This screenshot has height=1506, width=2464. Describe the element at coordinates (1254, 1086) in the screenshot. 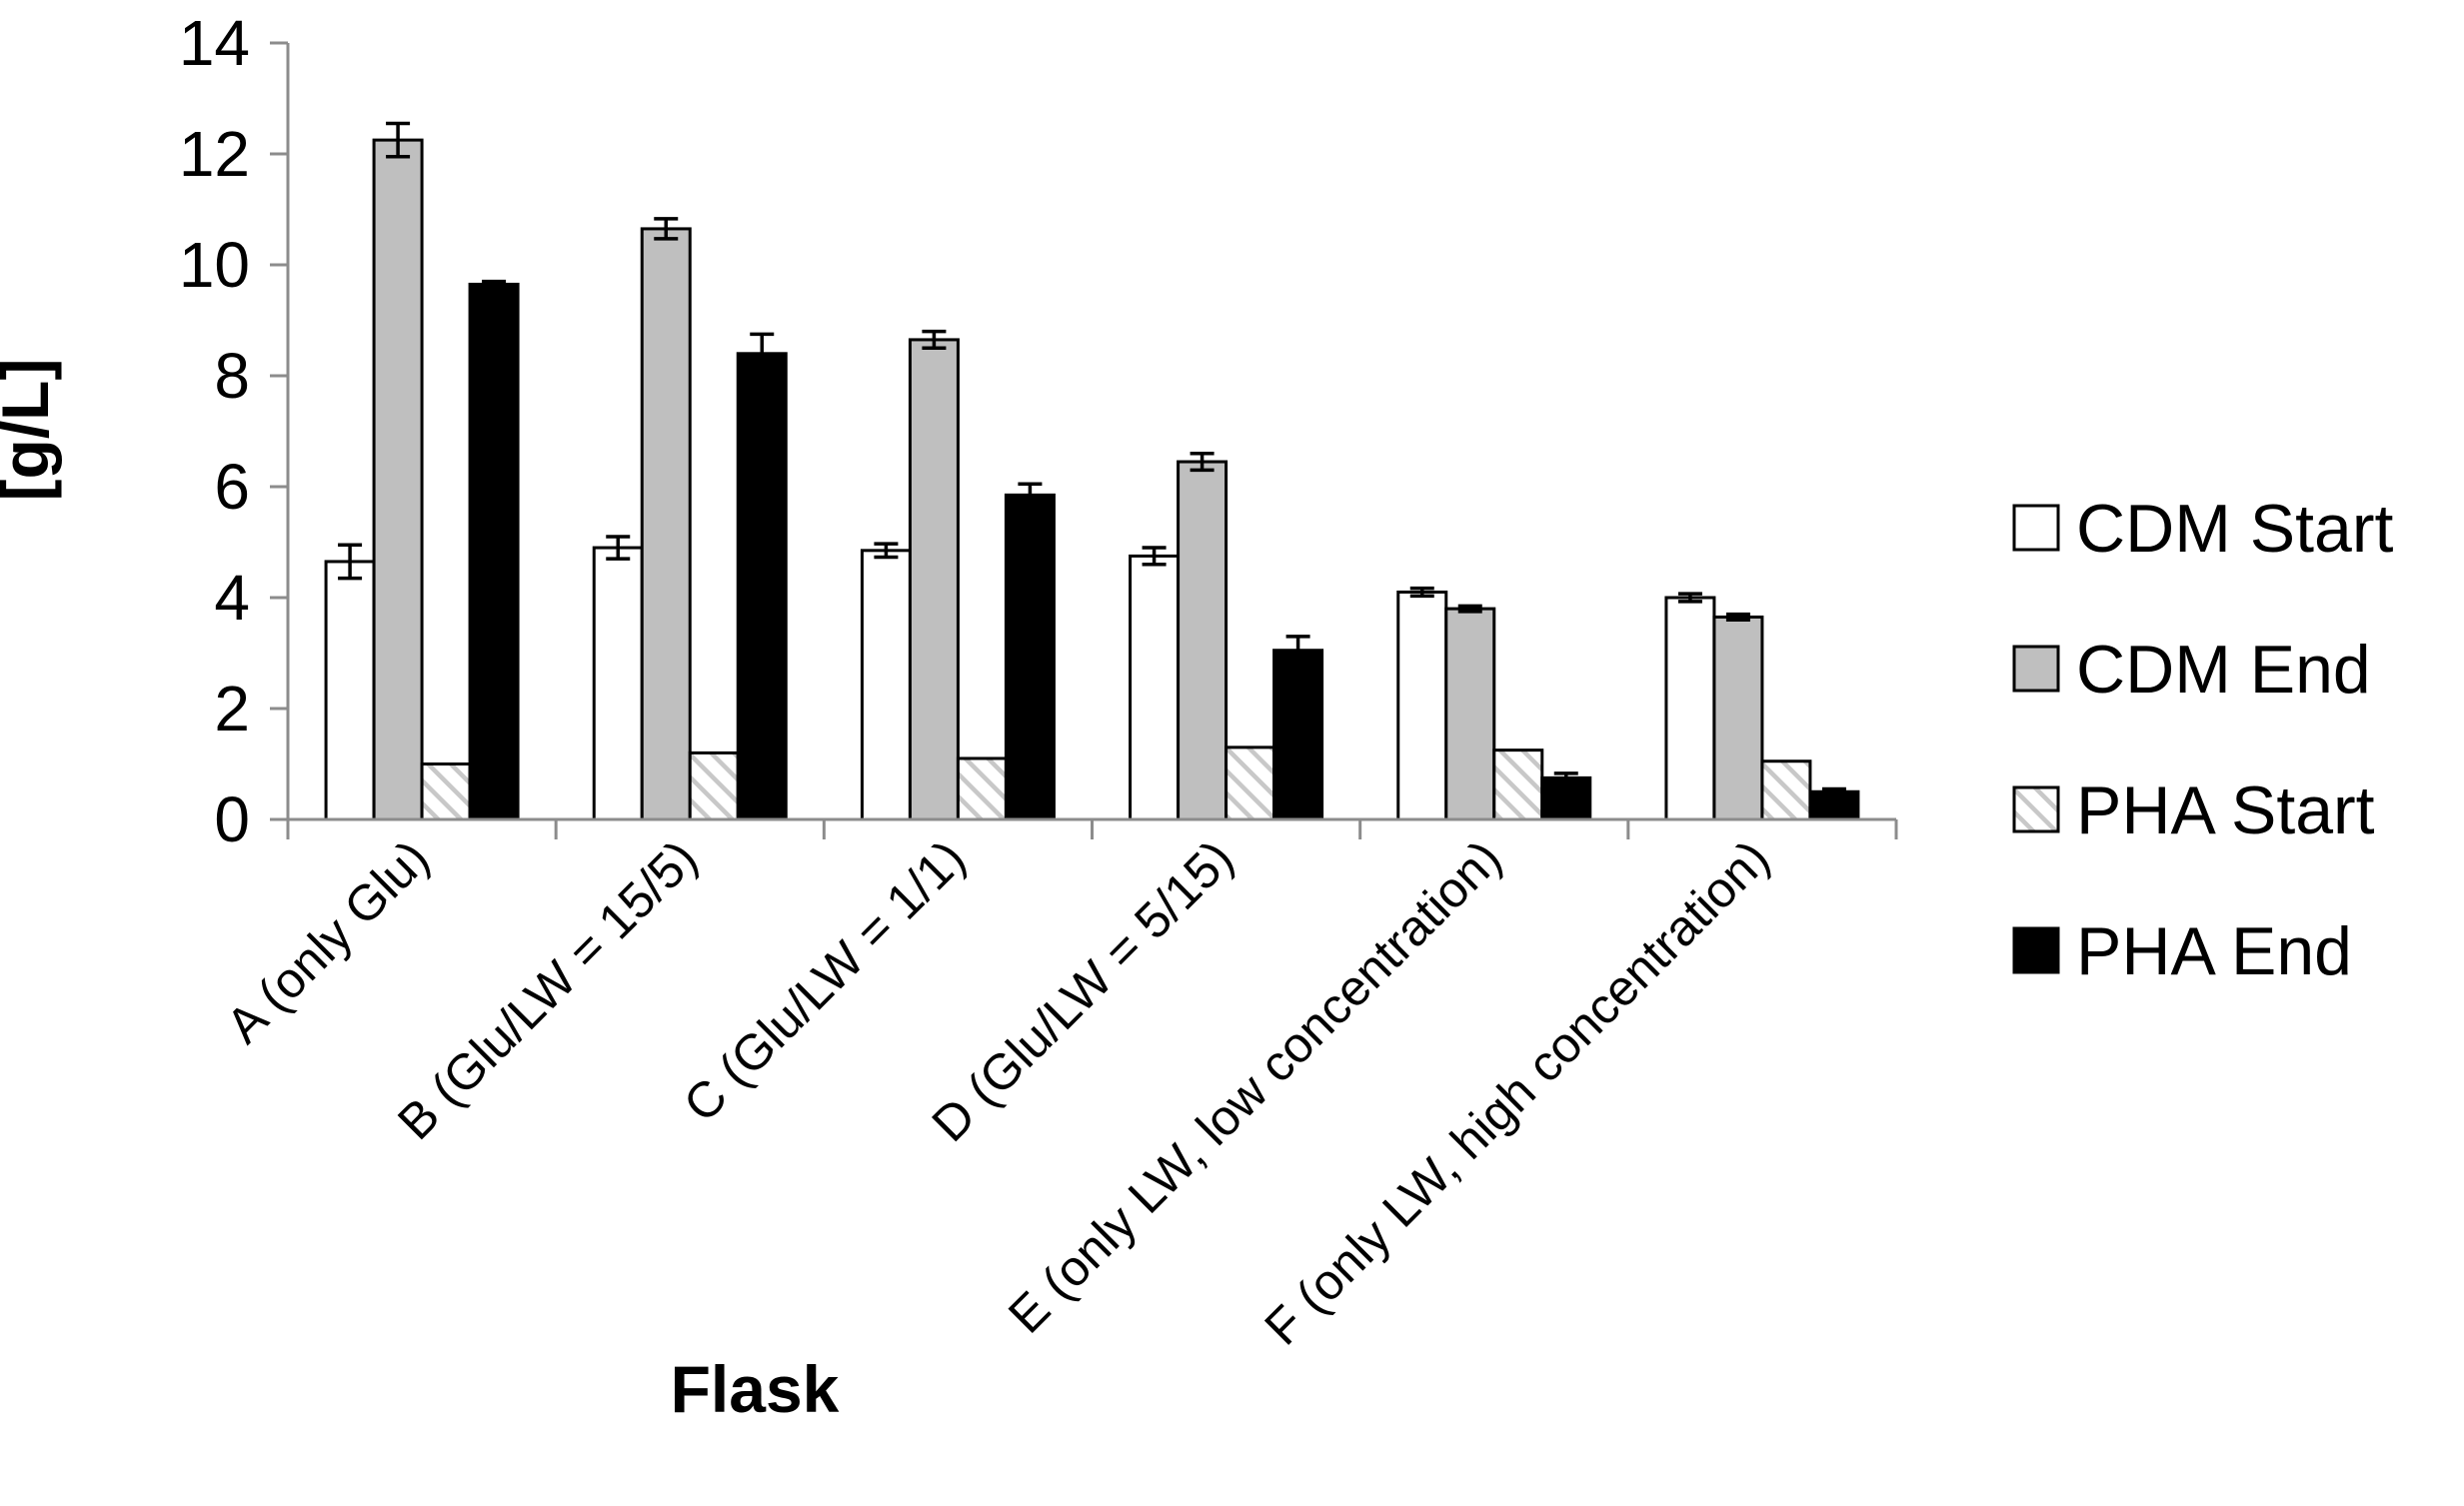

I see `x-tick-label-4: E (only LW, low concentration)` at that location.